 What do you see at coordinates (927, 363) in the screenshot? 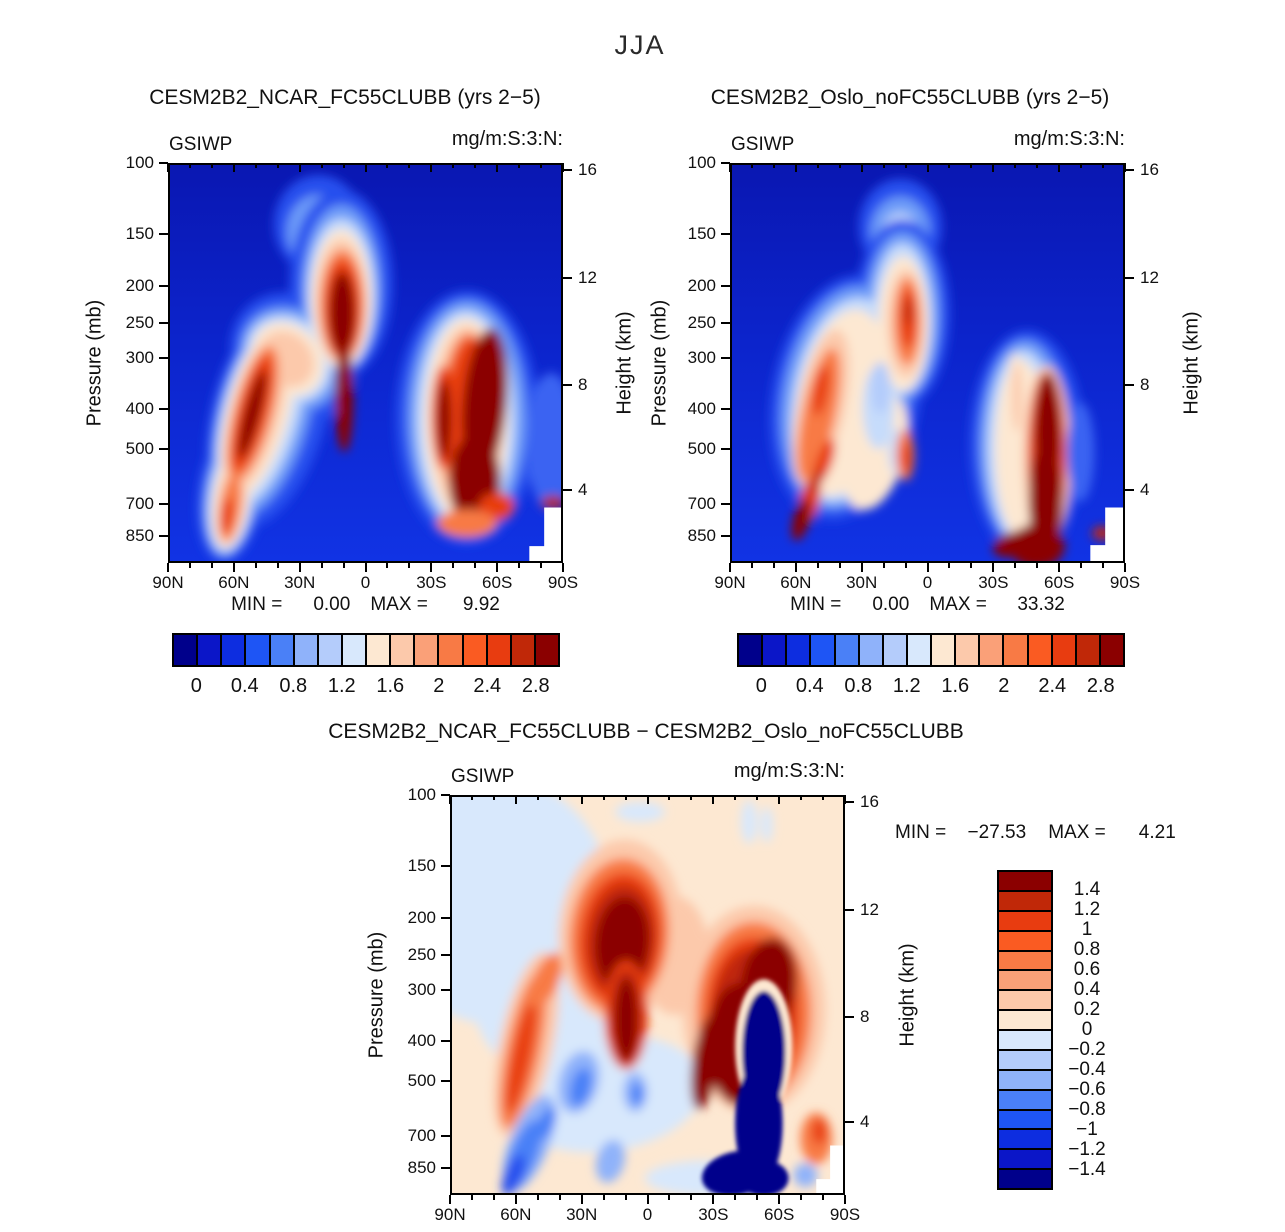
I see `contour-plot-oslo` at bounding box center [927, 363].